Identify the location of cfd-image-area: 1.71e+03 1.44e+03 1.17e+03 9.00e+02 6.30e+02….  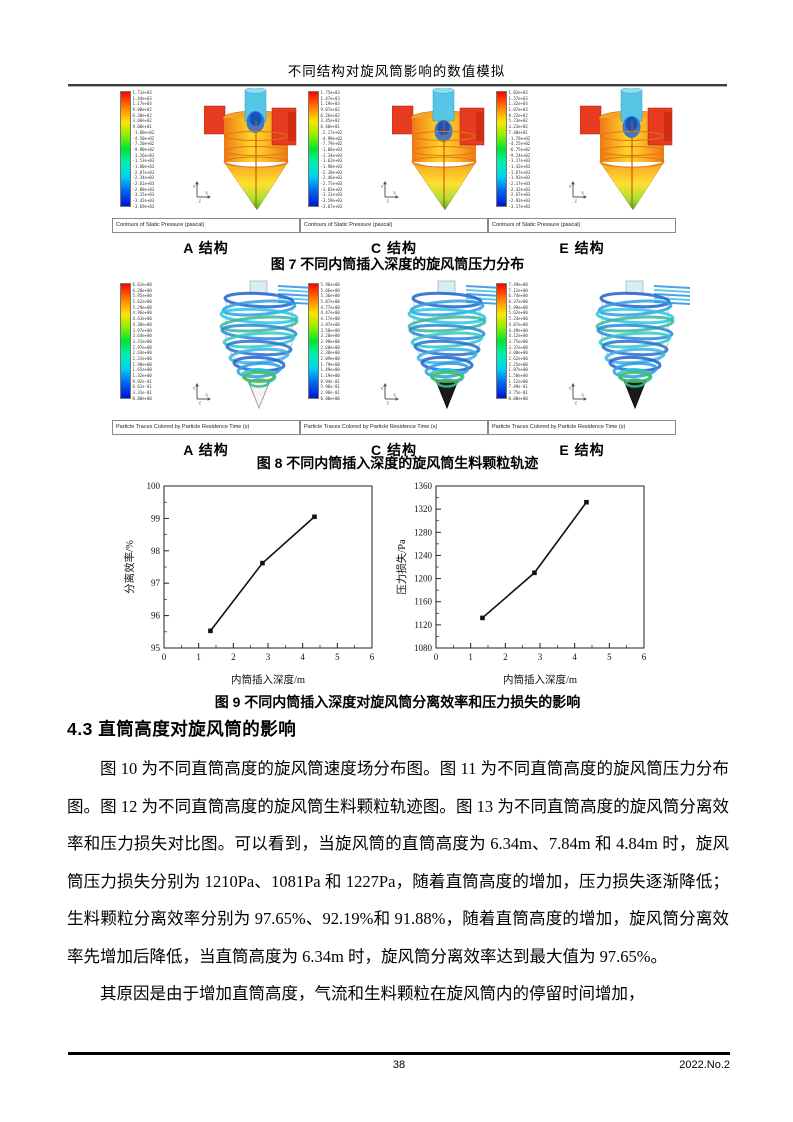
(206, 151).